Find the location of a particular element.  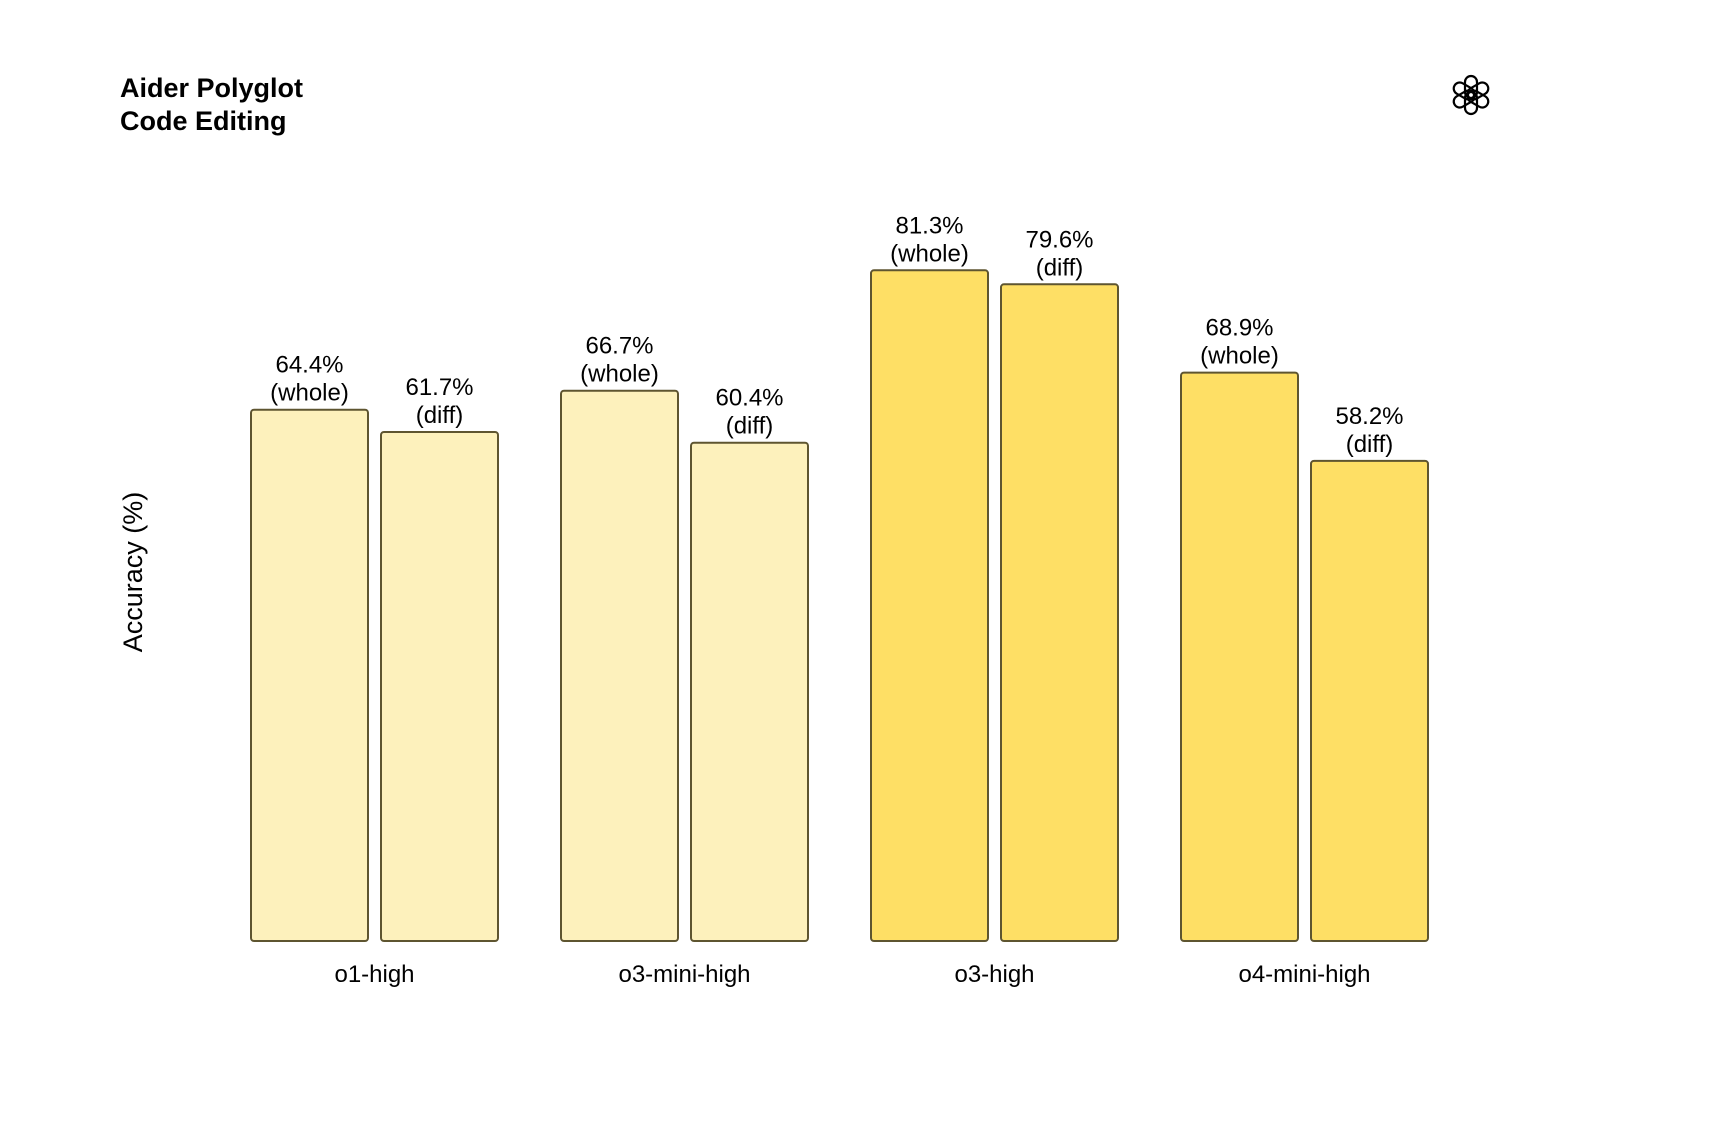

x-tick-label: o4-mini-high is located at coordinates (1304, 974).